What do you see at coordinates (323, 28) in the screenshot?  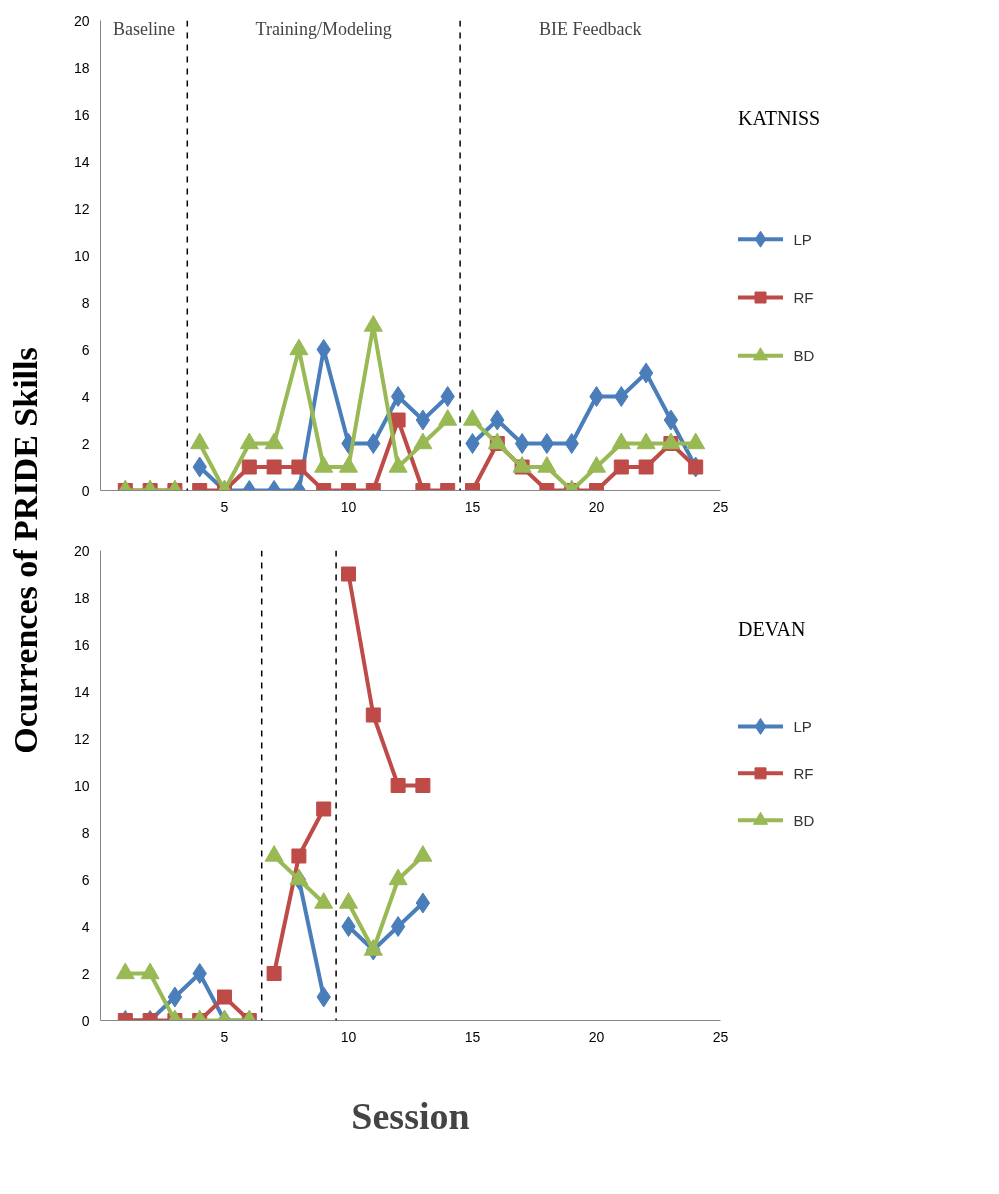 I see `annotation: Training/Modeling` at bounding box center [323, 28].